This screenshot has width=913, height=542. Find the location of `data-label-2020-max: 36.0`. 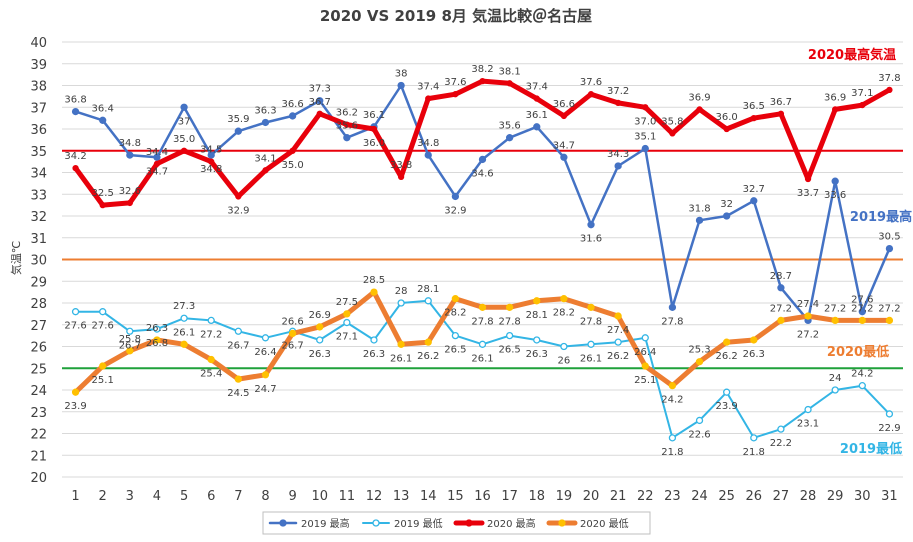

data-label-2020-max: 36.0 is located at coordinates (727, 117).